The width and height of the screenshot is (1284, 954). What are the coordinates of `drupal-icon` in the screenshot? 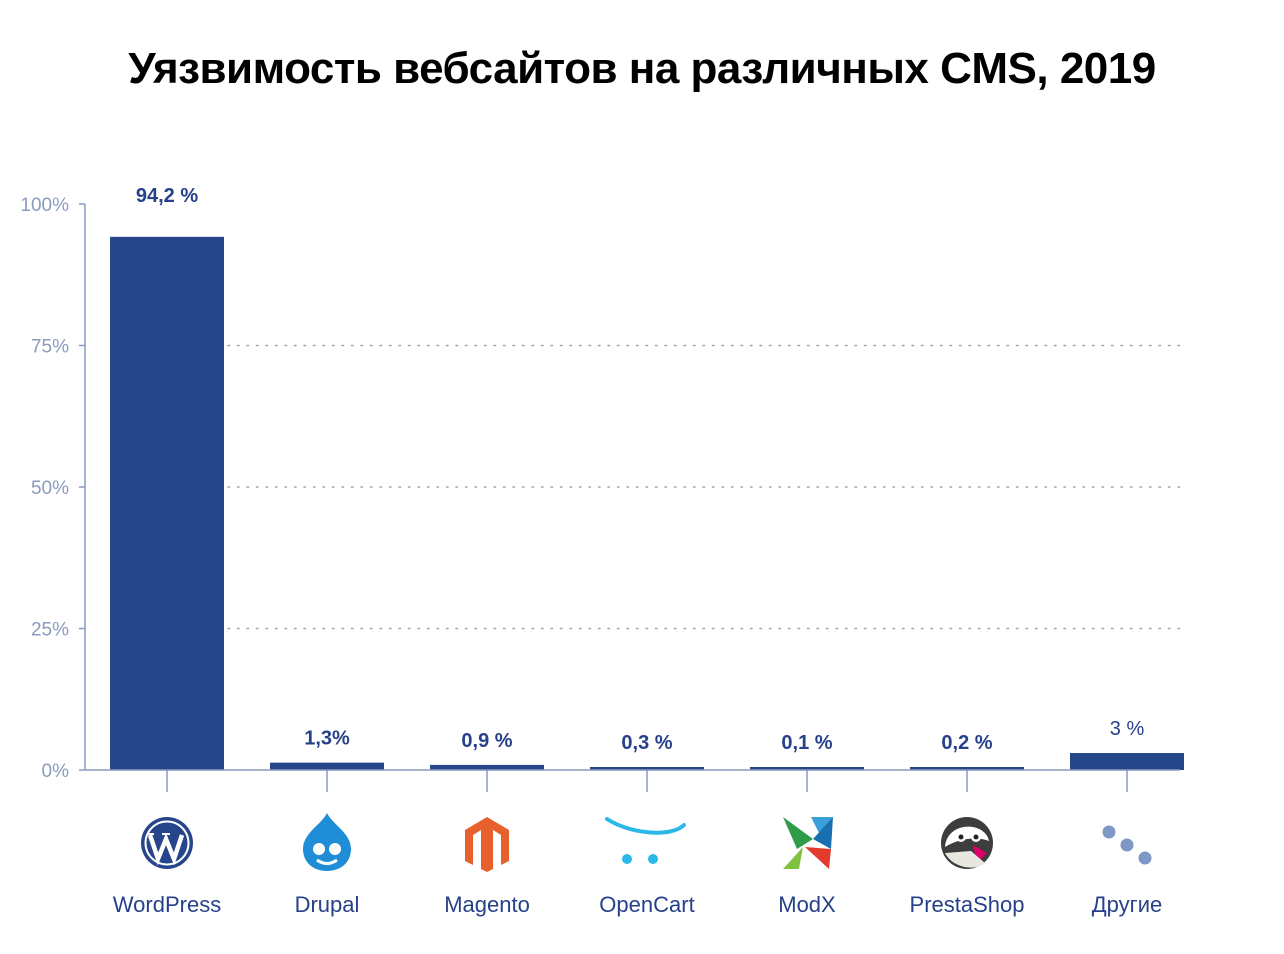 It's located at (327, 842).